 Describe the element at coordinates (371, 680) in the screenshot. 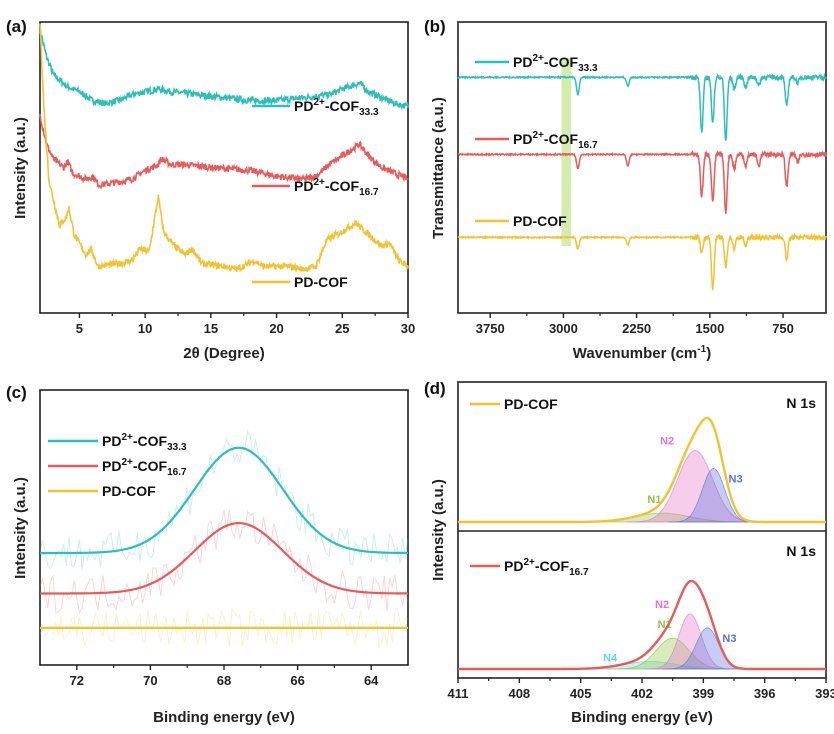

I see `c-tick-label: 64` at that location.